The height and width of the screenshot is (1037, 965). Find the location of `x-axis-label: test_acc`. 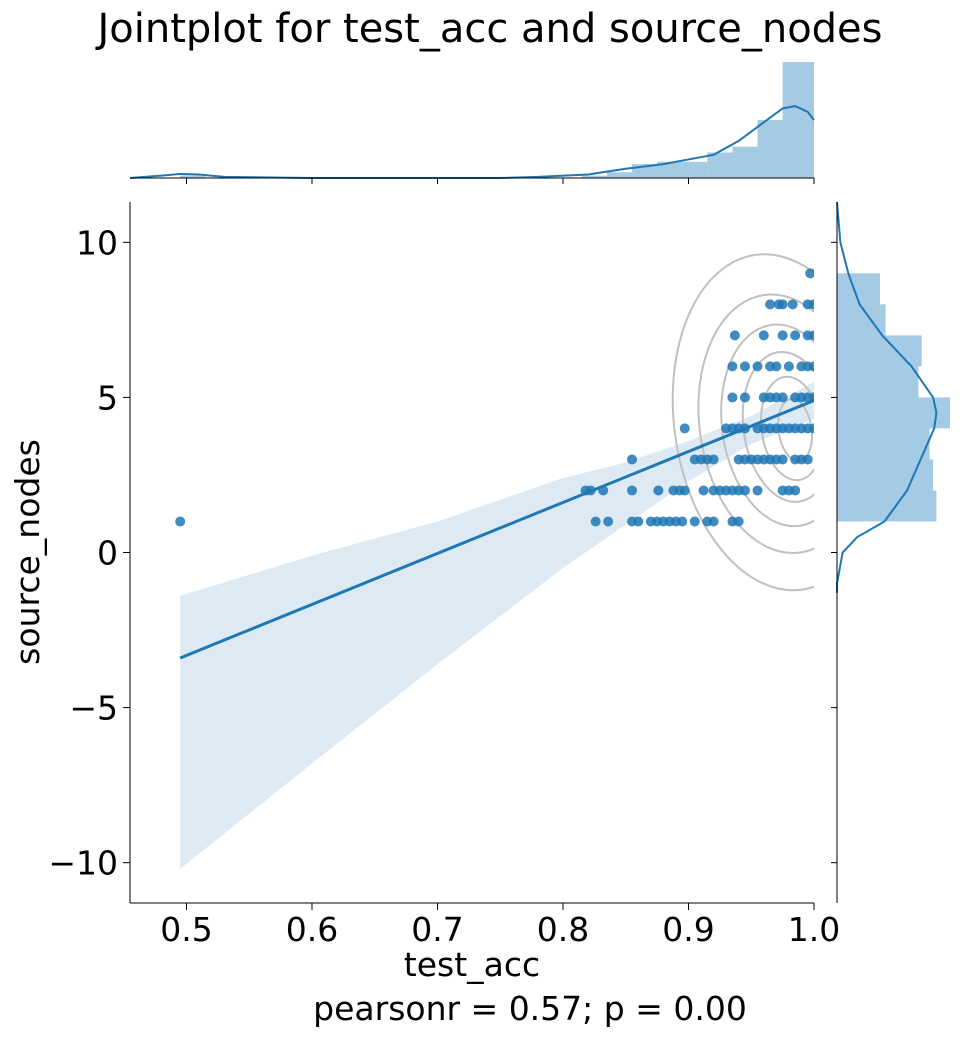

x-axis-label: test_acc is located at coordinates (472, 964).